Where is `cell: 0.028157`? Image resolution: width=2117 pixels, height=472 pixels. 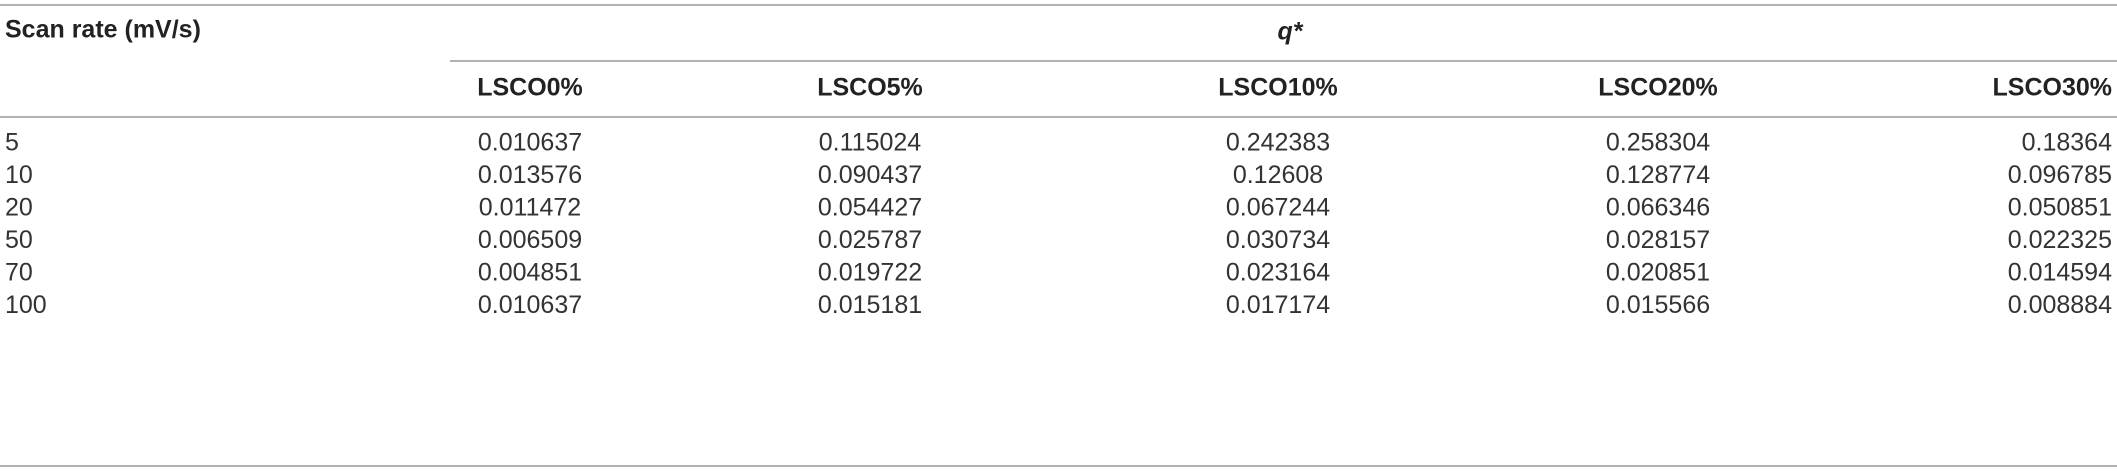
cell: 0.028157 is located at coordinates (1658, 240).